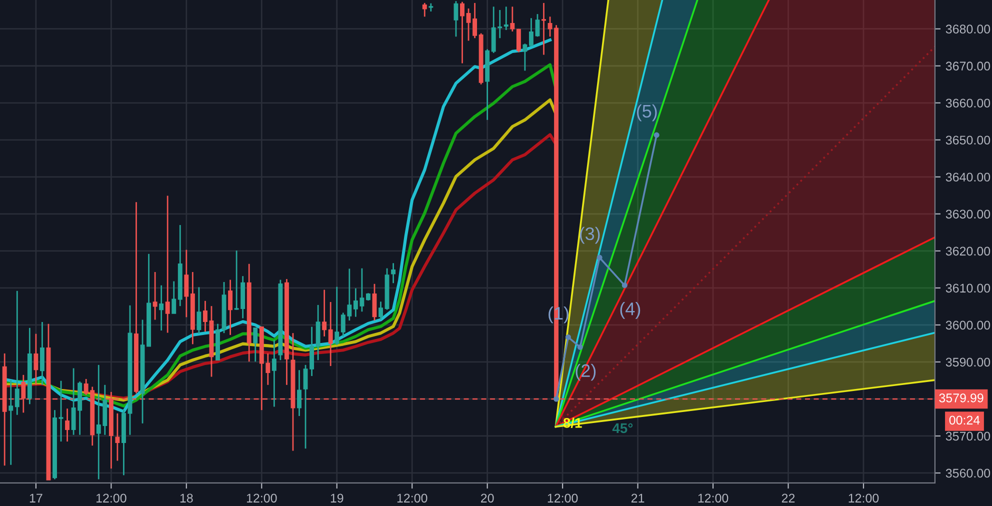  Describe the element at coordinates (637, 498) in the screenshot. I see `x-tick-label: 21` at that location.